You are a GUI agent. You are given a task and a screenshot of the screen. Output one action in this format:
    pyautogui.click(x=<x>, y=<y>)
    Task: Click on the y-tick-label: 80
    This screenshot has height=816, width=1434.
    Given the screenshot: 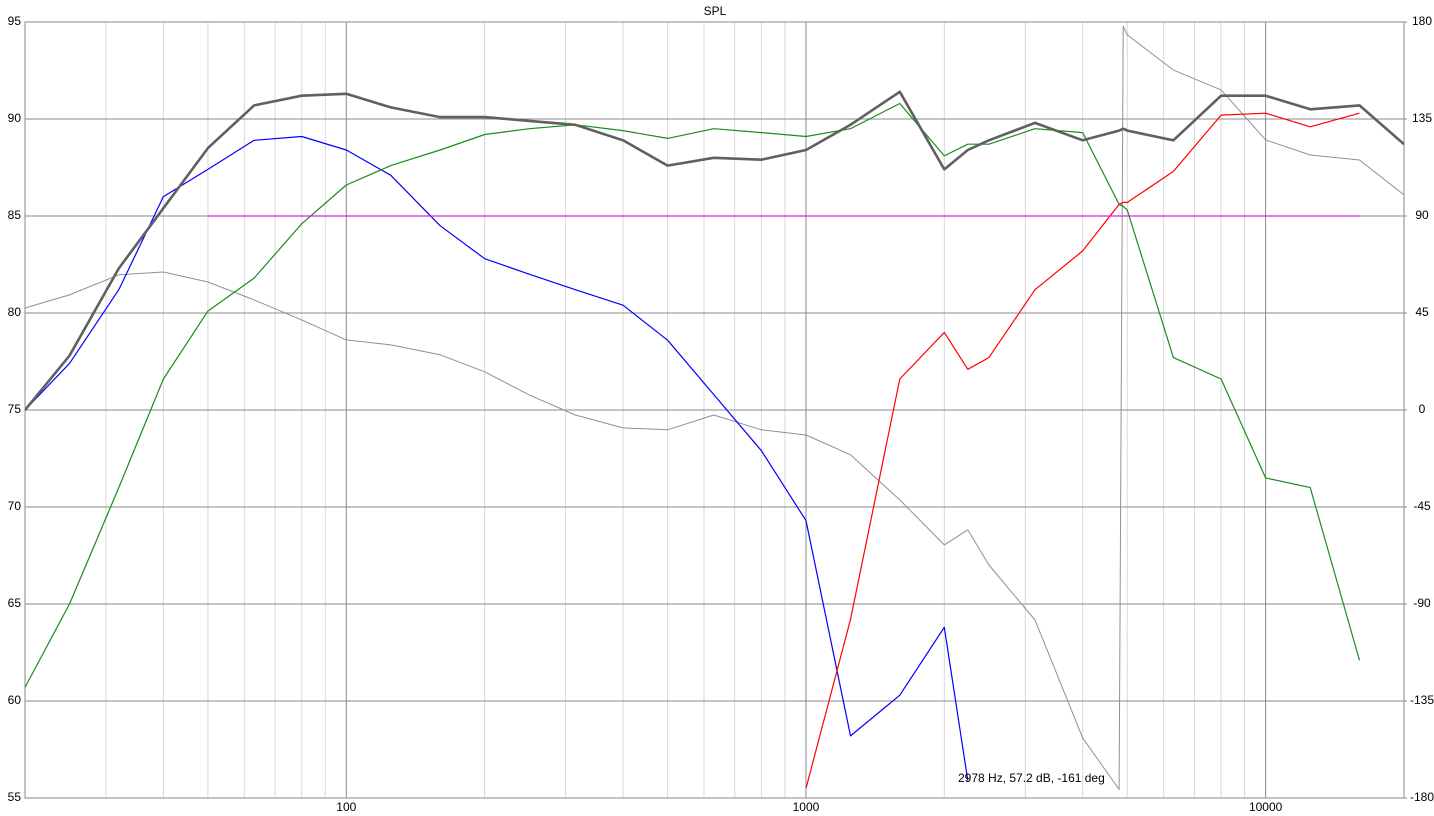 What is the action you would take?
    pyautogui.click(x=15, y=312)
    